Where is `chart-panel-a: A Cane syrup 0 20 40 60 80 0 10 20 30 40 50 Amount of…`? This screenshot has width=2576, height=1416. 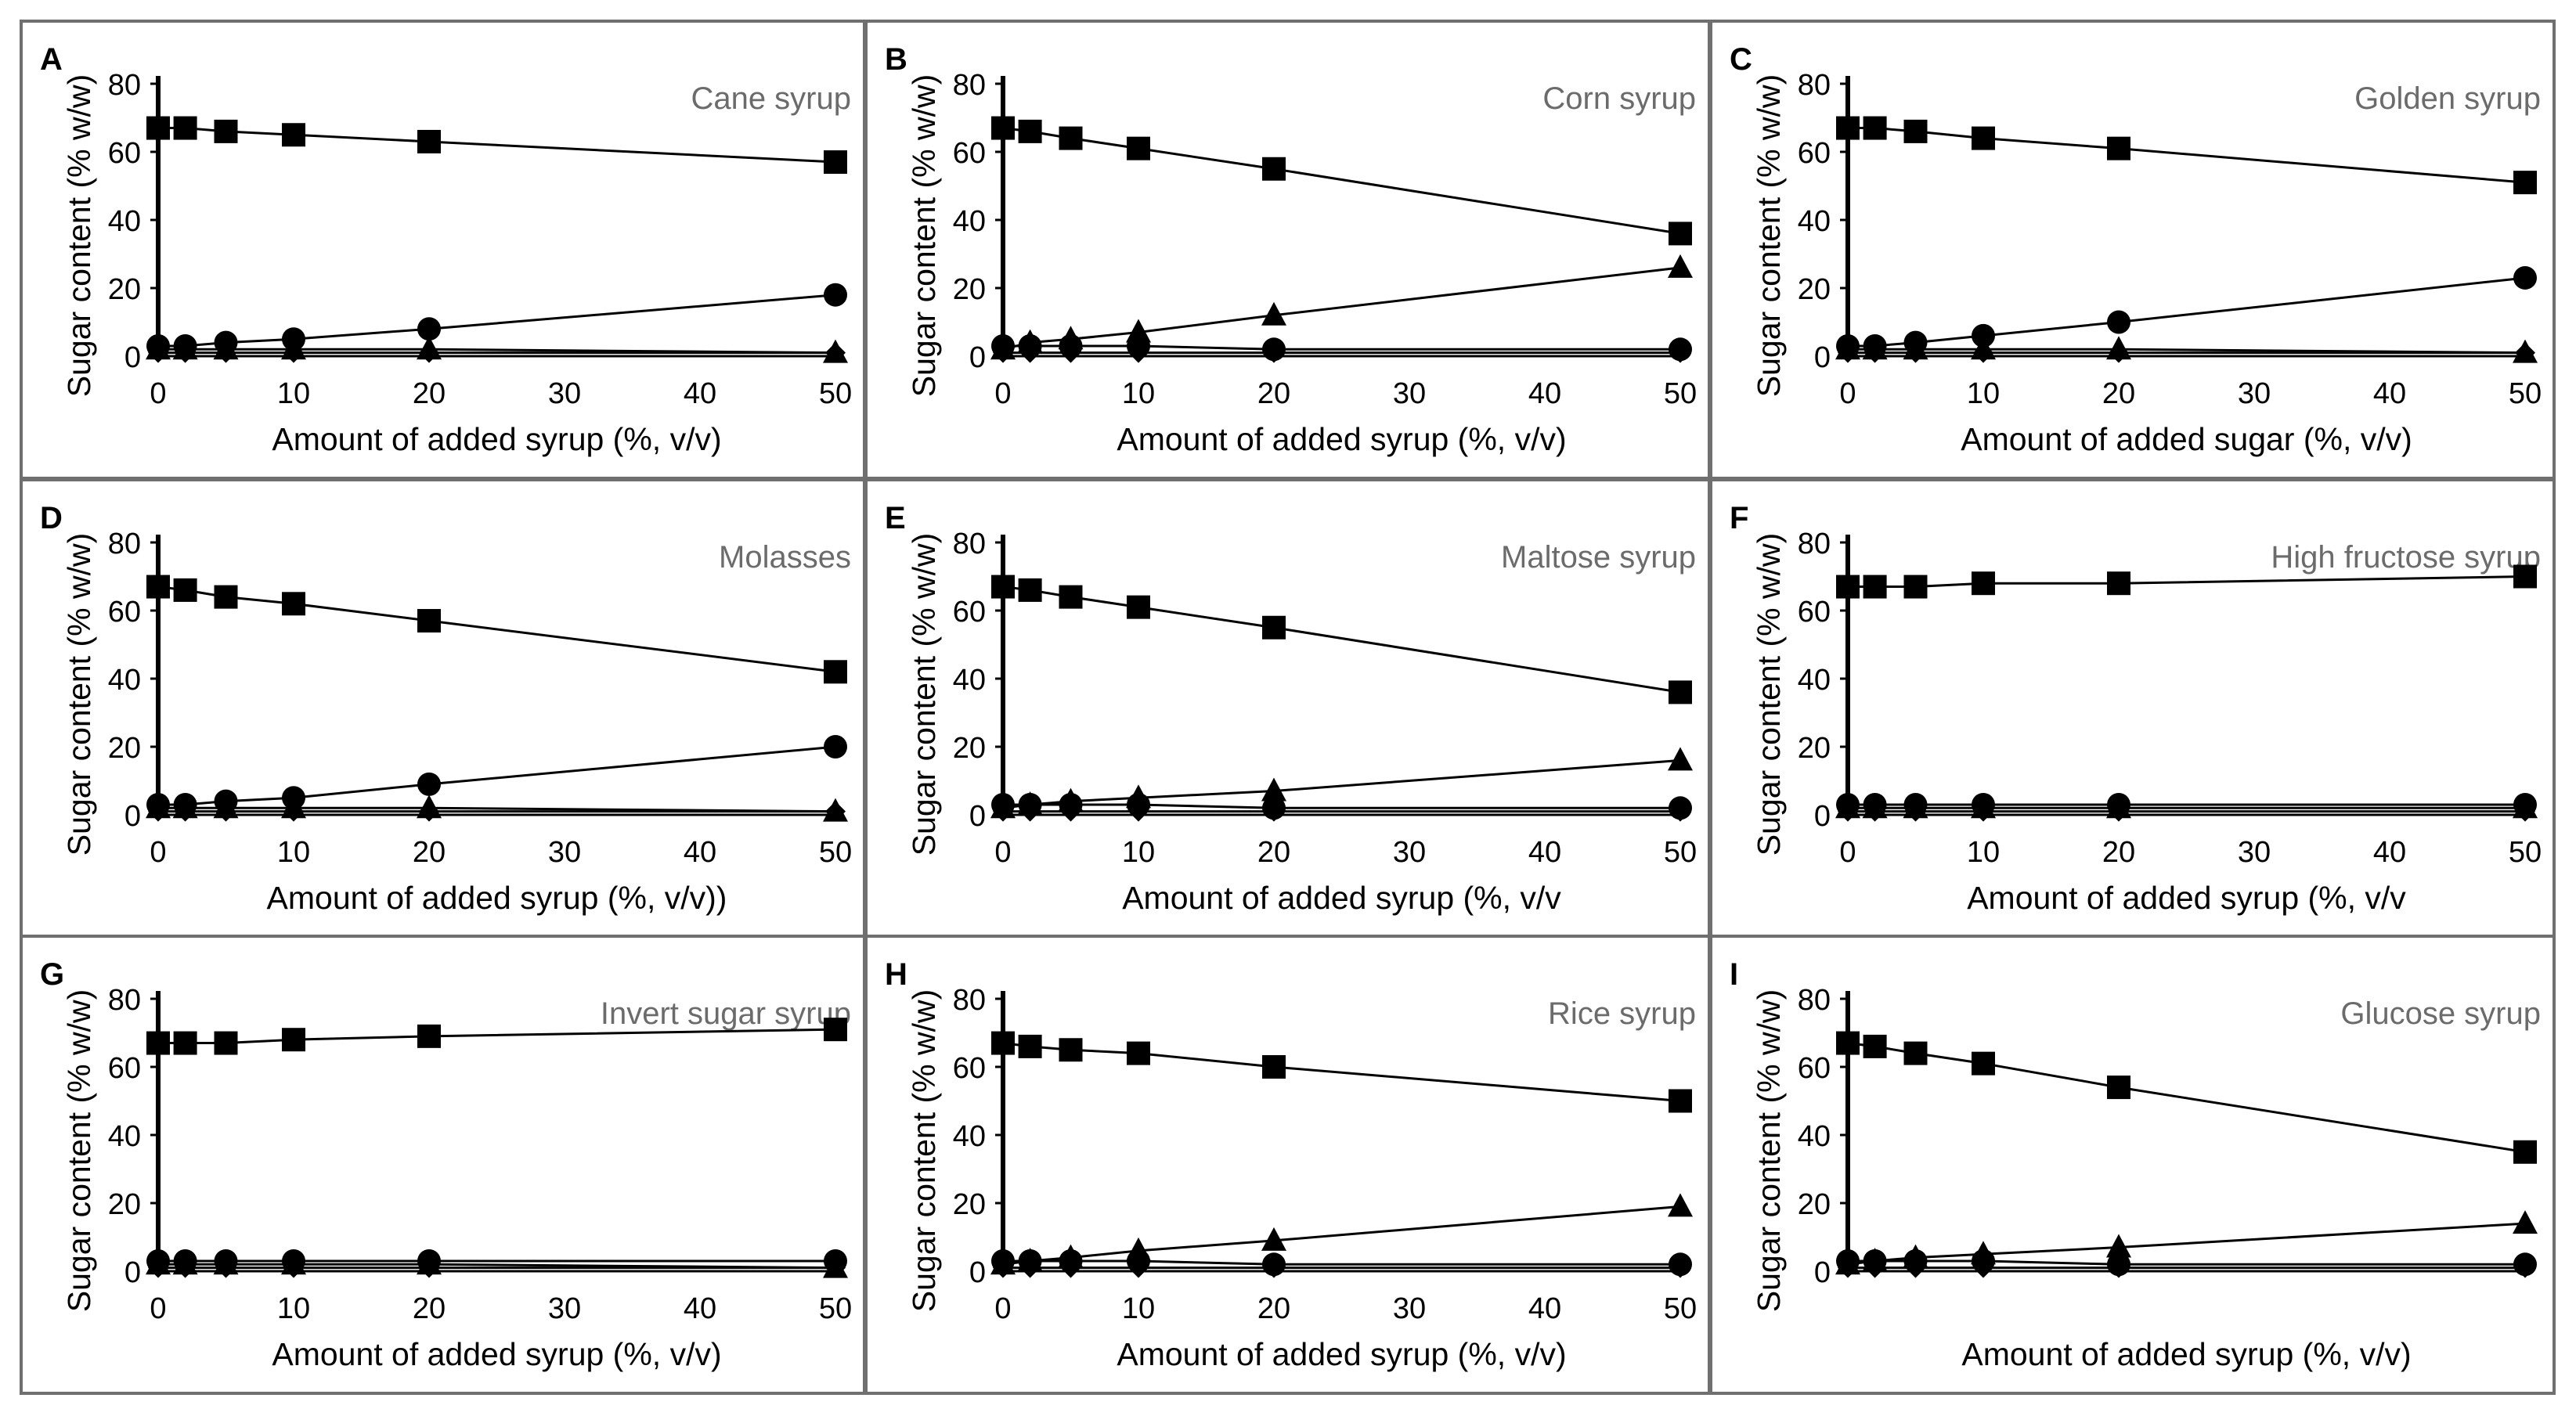
chart-panel-a: A Cane syrup 0 20 40 60 80 0 10 20 30 40 50 Amount of… is located at coordinates (443, 250).